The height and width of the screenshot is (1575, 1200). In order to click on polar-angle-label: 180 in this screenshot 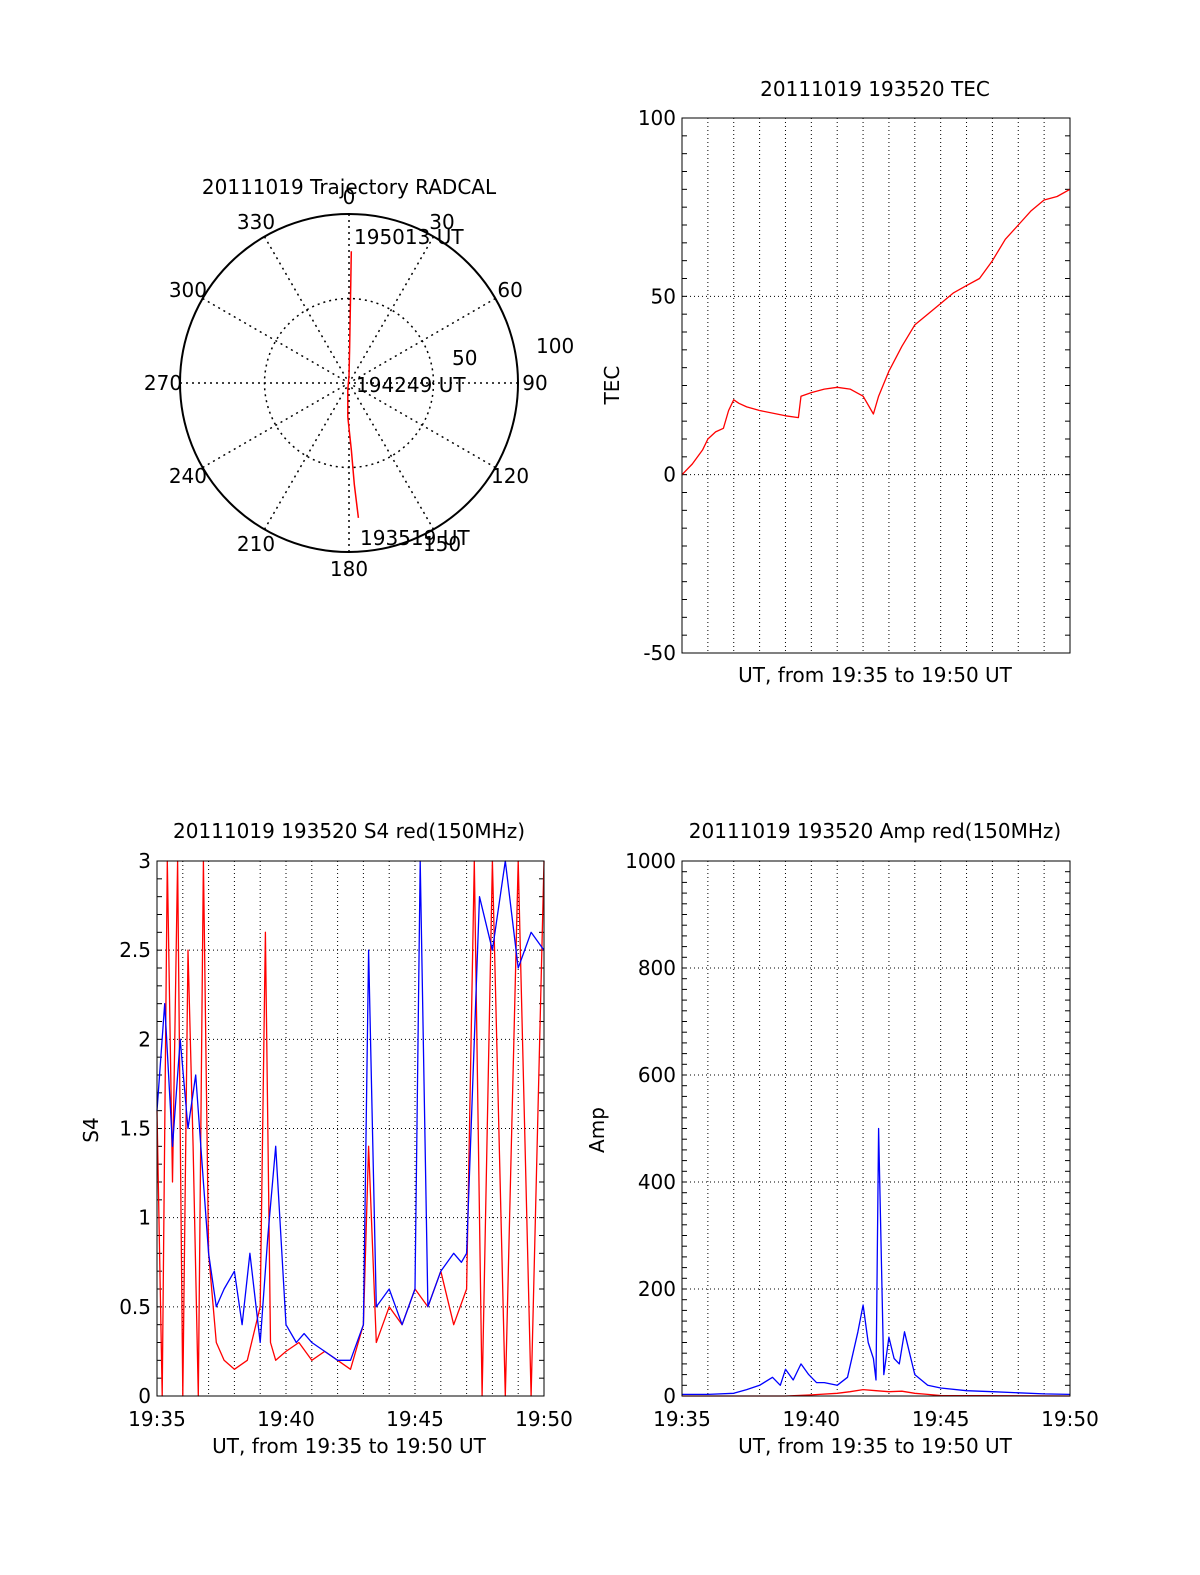, I will do `click(349, 569)`.